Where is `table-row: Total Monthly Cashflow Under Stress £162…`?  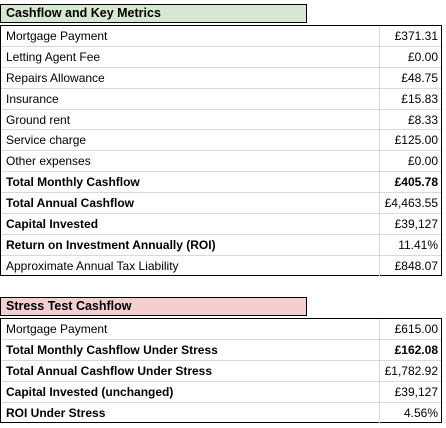 table-row: Total Monthly Cashflow Under Stress £162… is located at coordinates (221, 350).